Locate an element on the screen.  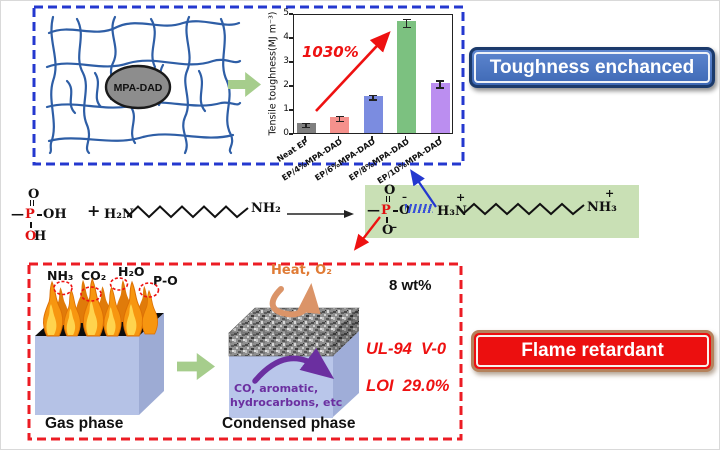
mpa-phosphorus: P is located at coordinates (30, 214).